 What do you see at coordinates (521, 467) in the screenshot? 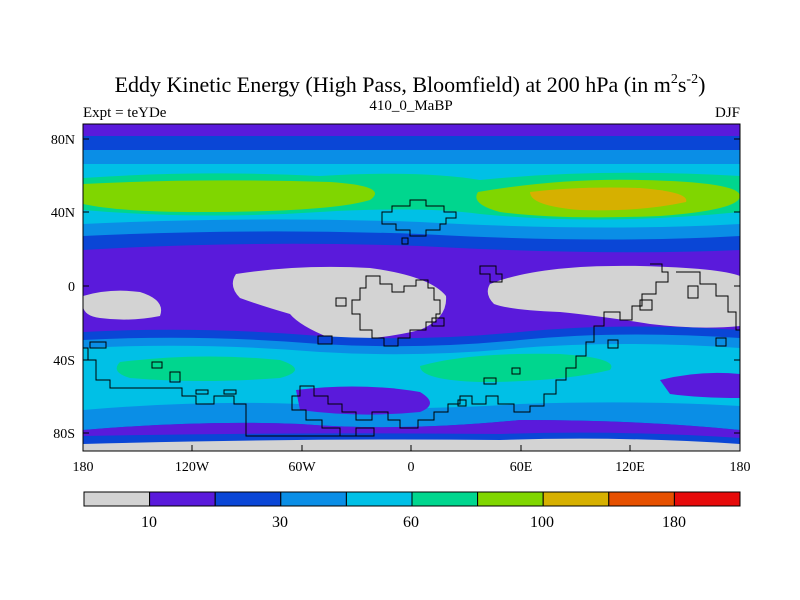
I see `x-tick-label: 60E` at bounding box center [521, 467].